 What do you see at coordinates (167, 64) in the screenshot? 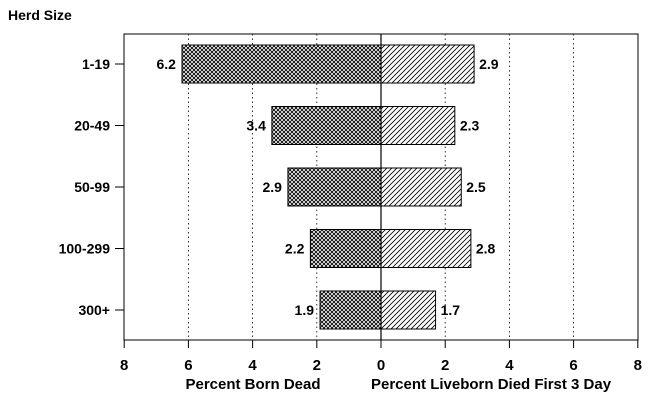
I see `data-label-born-dead: 6.2` at bounding box center [167, 64].